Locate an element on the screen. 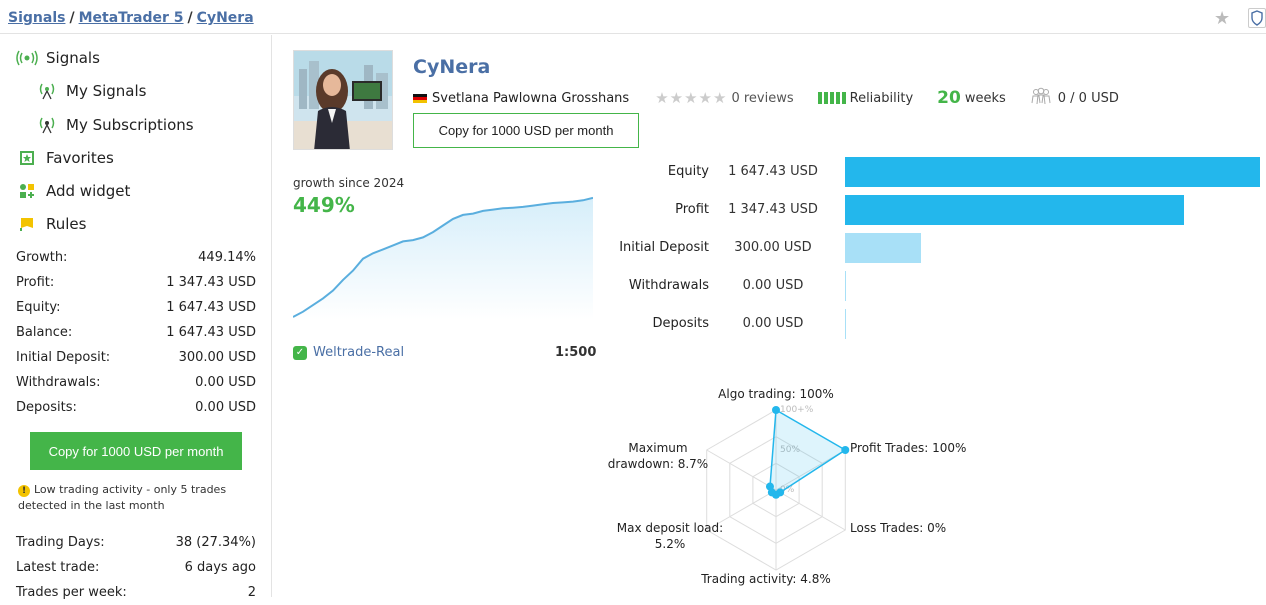 The height and width of the screenshot is (605, 1266). bar-value: 300.00 USD is located at coordinates (773, 247).